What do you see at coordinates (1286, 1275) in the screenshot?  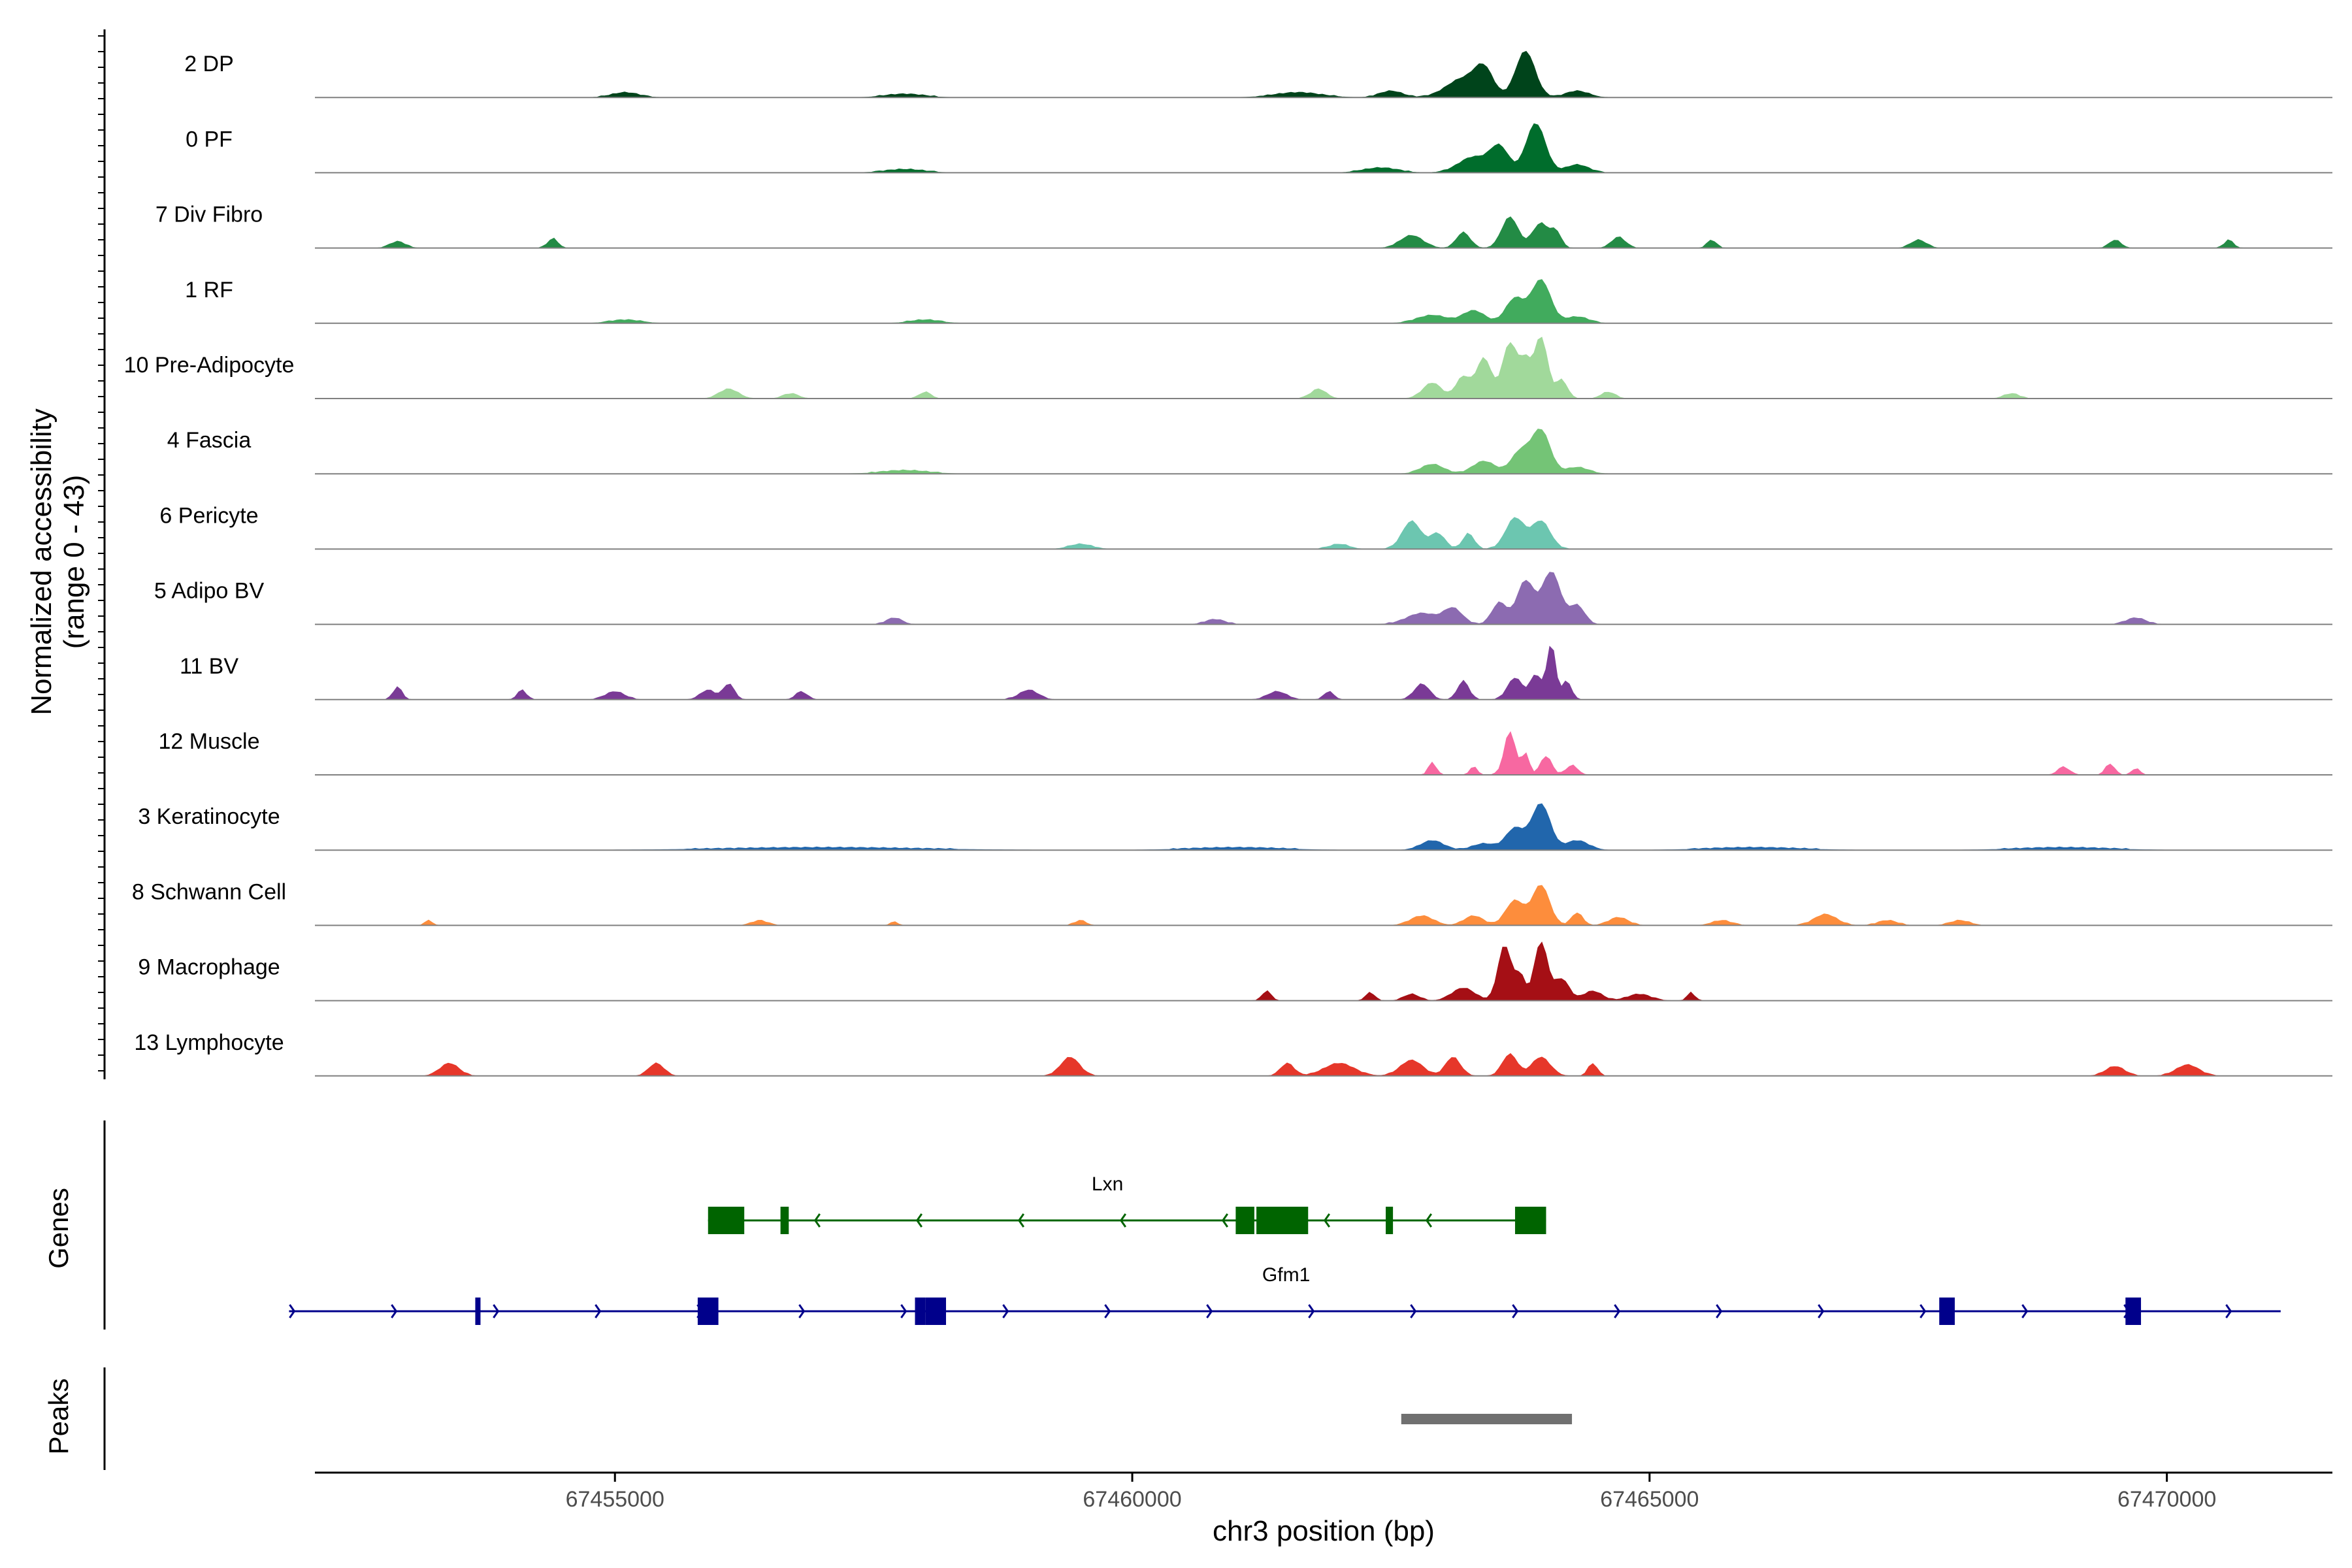 I see `gene-label-1: Gfm1` at bounding box center [1286, 1275].